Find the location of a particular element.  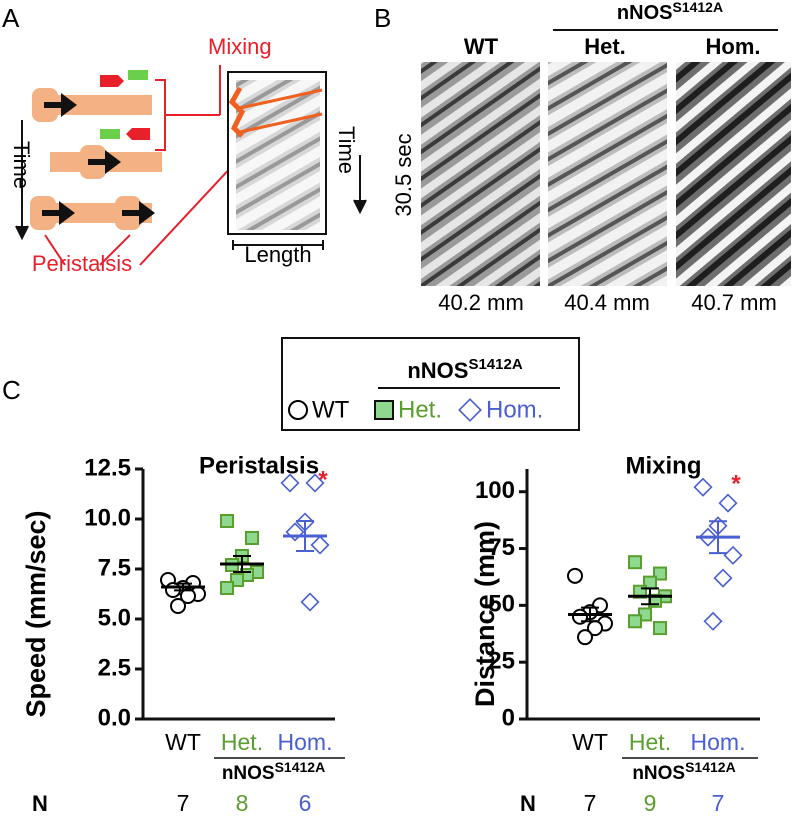

length-scale: 40.7 mm is located at coordinates (734, 302).